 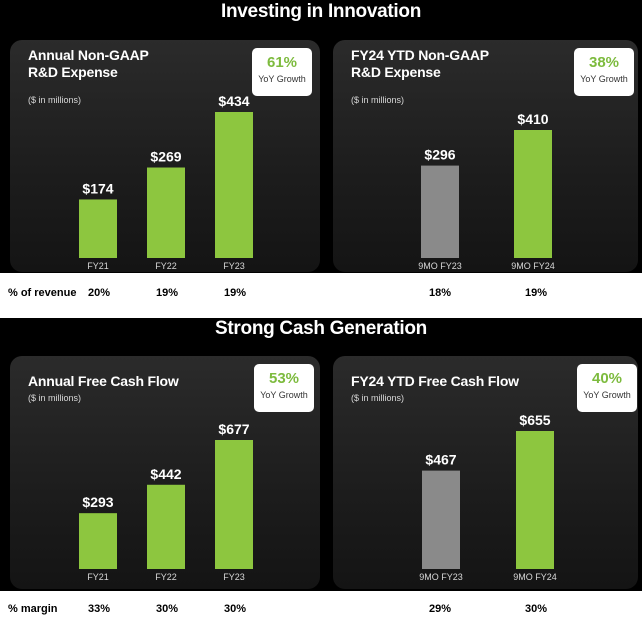 I want to click on metric-value: 33%, so click(x=99, y=609).